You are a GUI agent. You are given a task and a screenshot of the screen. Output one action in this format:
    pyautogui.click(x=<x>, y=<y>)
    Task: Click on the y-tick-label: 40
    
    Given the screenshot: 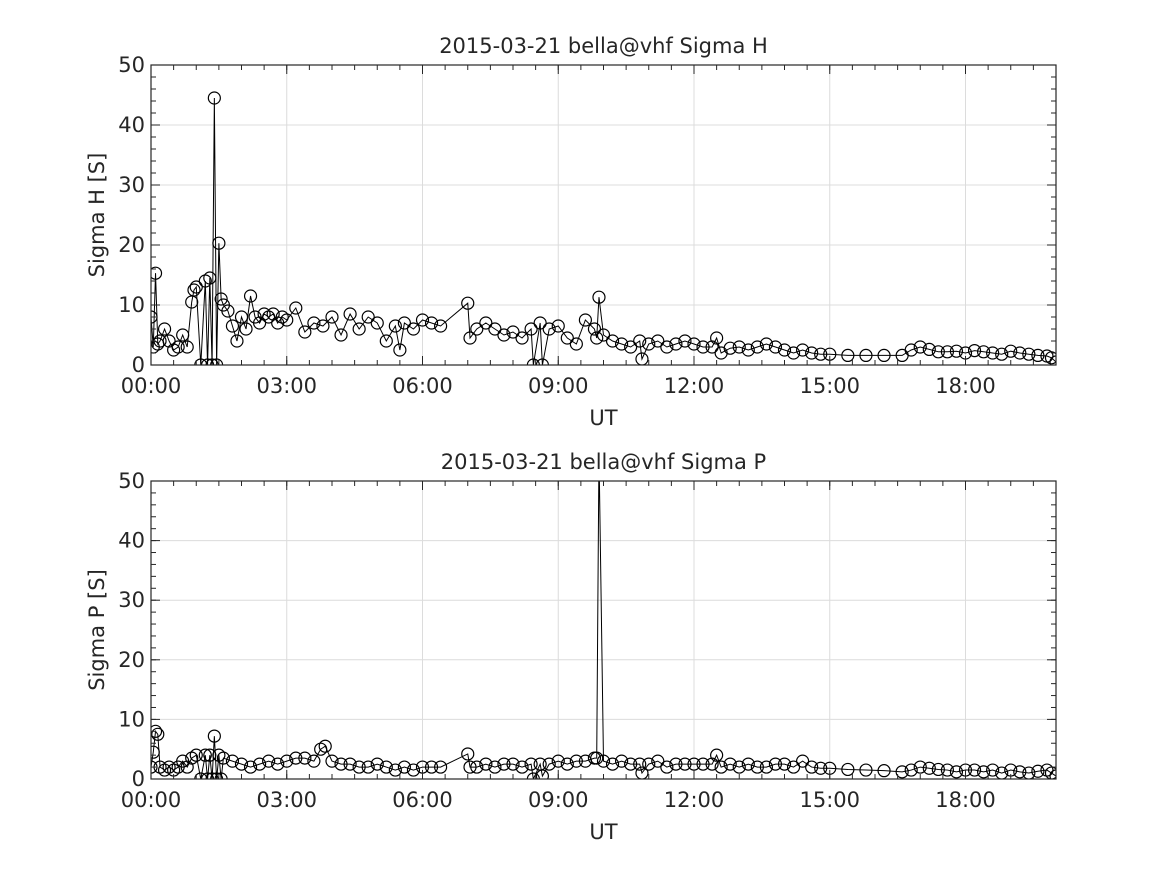 What is the action you would take?
    pyautogui.click(x=131, y=541)
    